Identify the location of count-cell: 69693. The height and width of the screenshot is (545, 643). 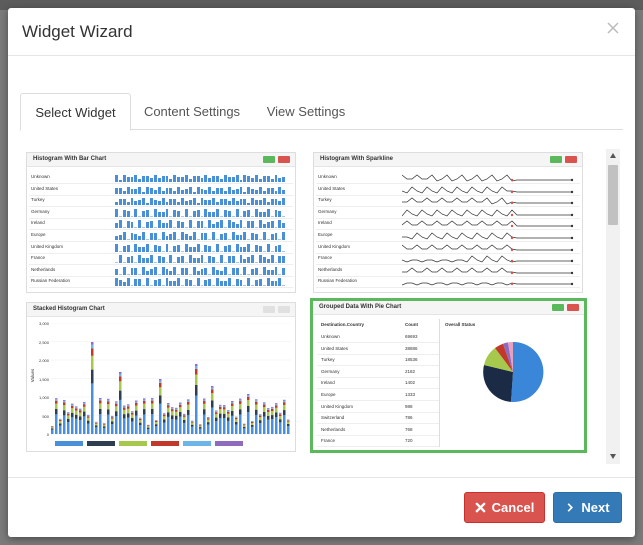
(411, 336).